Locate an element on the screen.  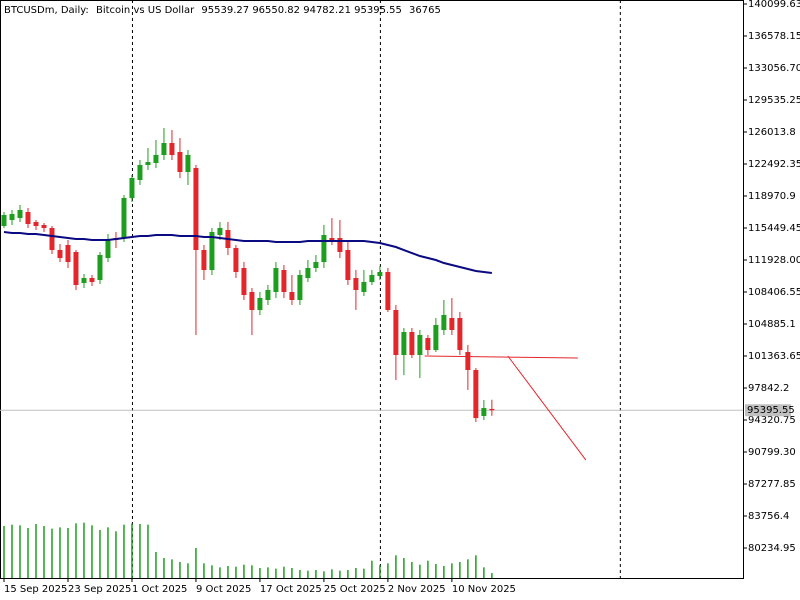
y-tick-label: 83756.4 is located at coordinates (768, 516).